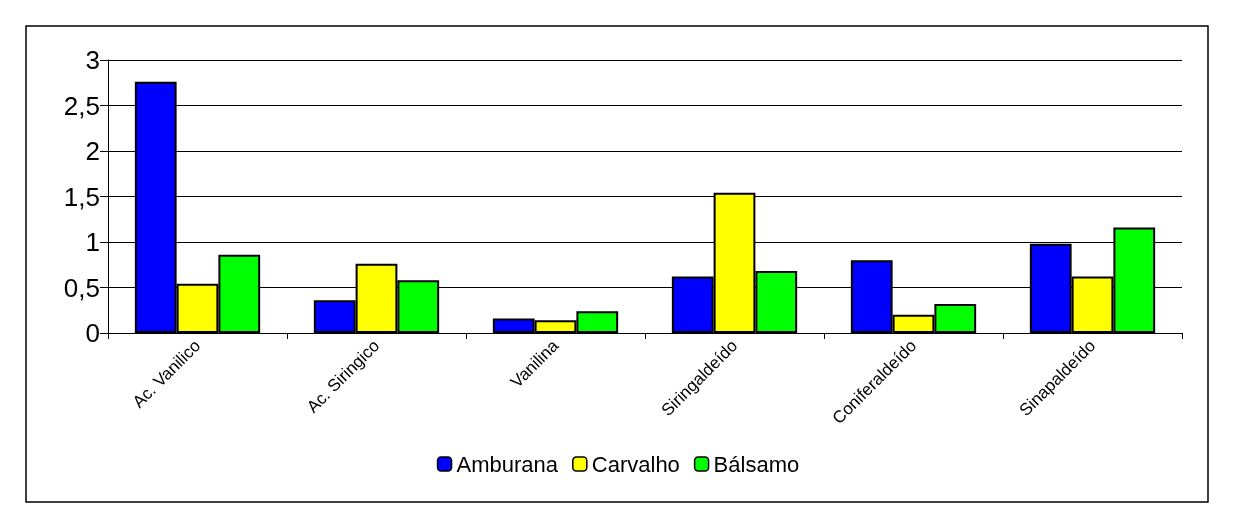 The height and width of the screenshot is (528, 1236). What do you see at coordinates (81, 287) in the screenshot?
I see `y-tick-label: 0,5` at bounding box center [81, 287].